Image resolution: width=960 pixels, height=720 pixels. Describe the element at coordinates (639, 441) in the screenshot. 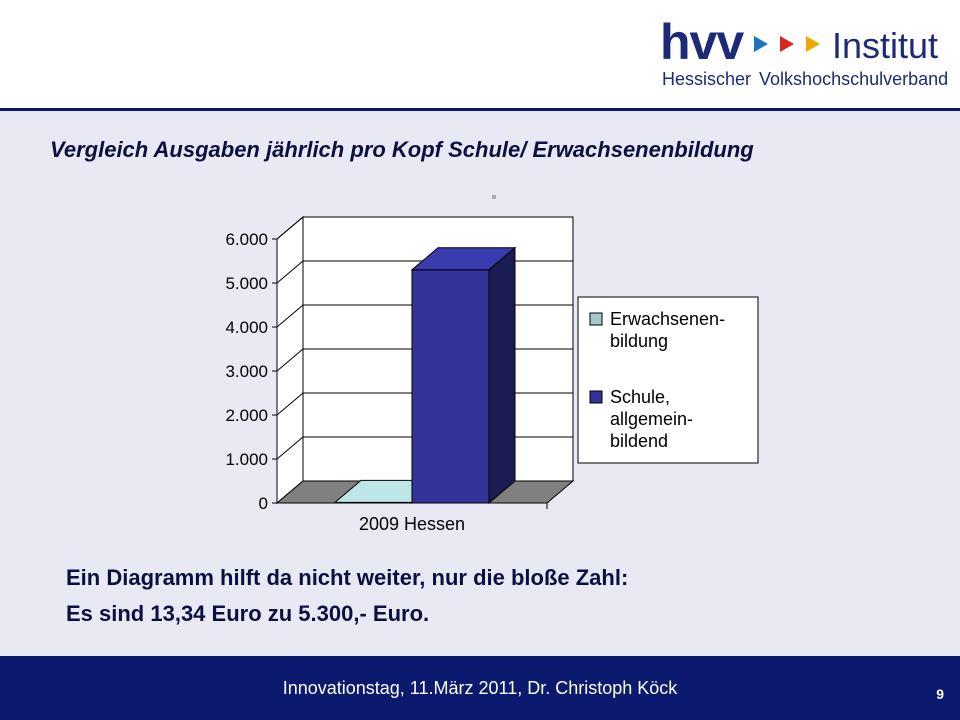

I see `legend-label-1: bildend` at that location.